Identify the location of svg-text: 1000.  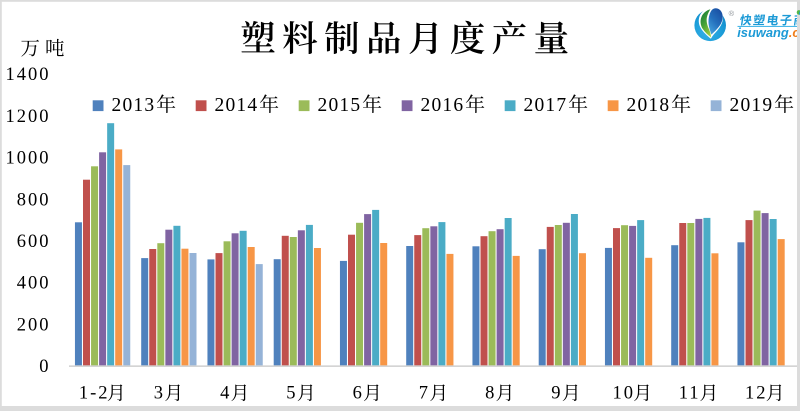
(28, 159).